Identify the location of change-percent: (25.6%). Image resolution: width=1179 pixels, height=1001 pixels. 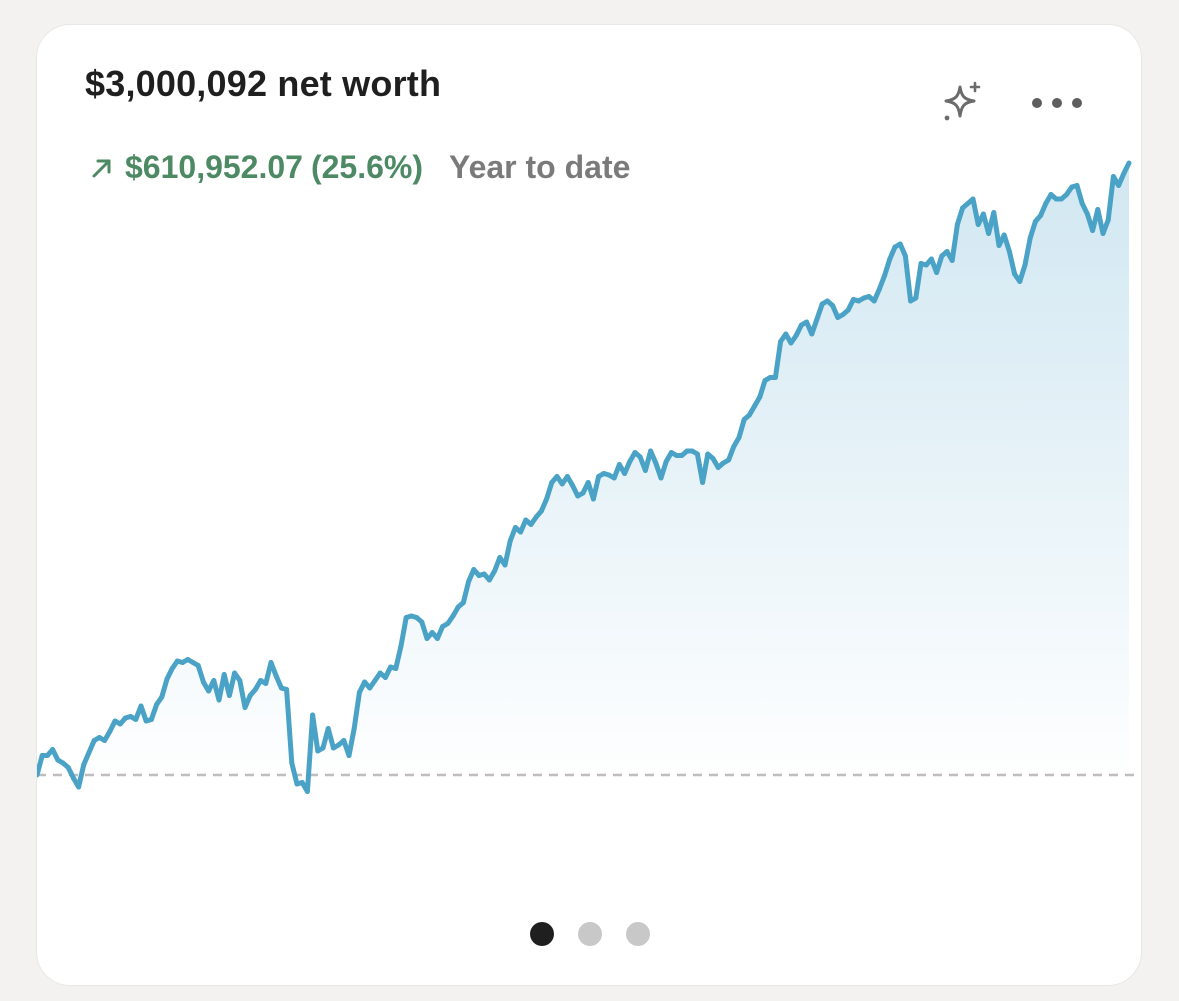
(366, 167).